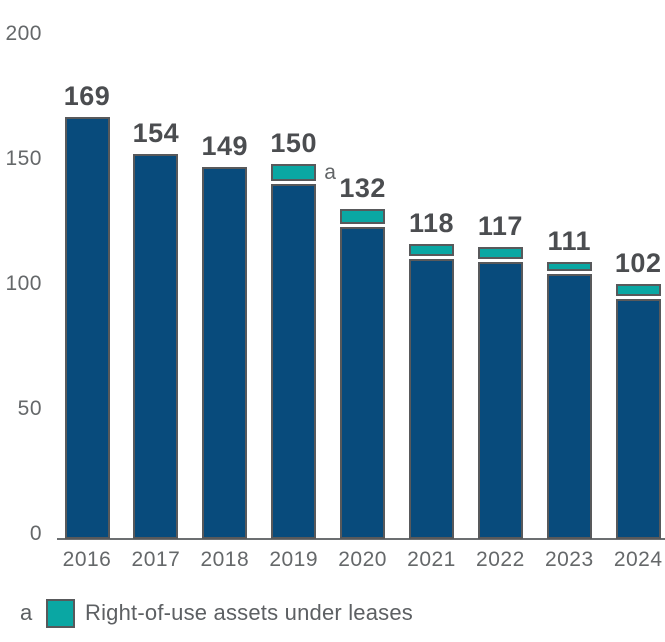  Describe the element at coordinates (225, 145) in the screenshot. I see `bar-value-label: 149` at that location.